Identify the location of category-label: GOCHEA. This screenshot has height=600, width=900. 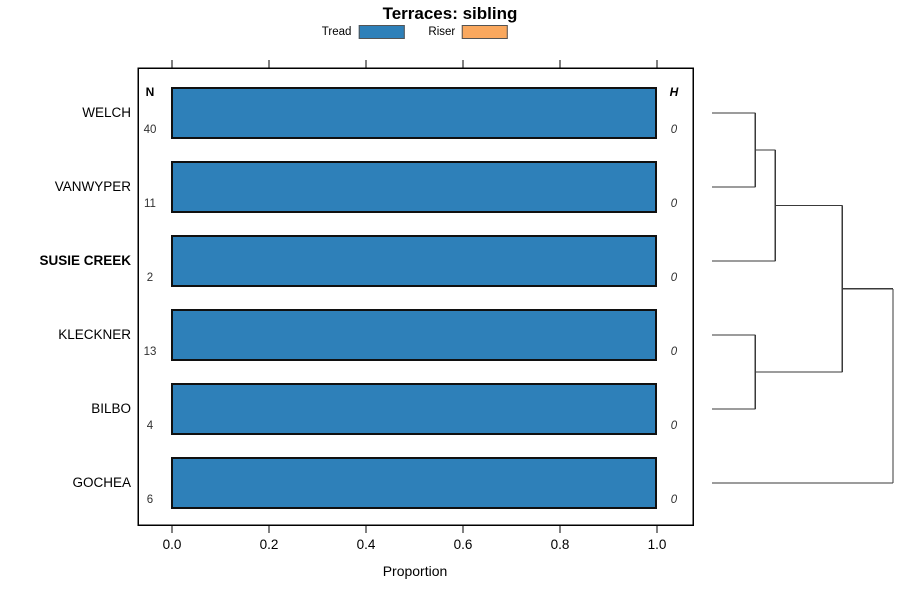
(101, 482).